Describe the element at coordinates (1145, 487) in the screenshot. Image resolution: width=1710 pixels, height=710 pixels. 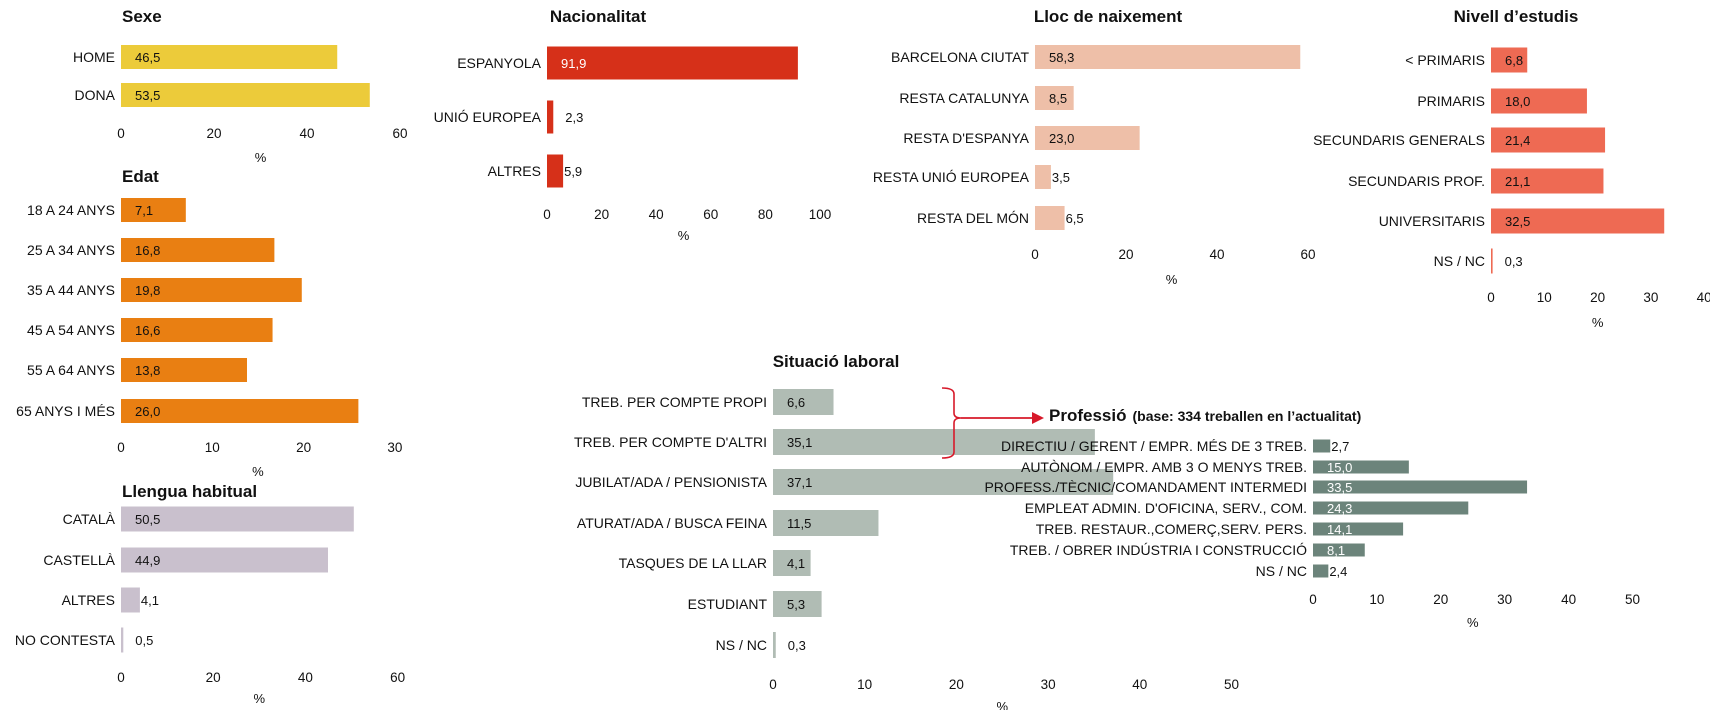
I see `category-label: PROFESS./TÈCNIC/COMANDAMENT INTERMEDI` at that location.